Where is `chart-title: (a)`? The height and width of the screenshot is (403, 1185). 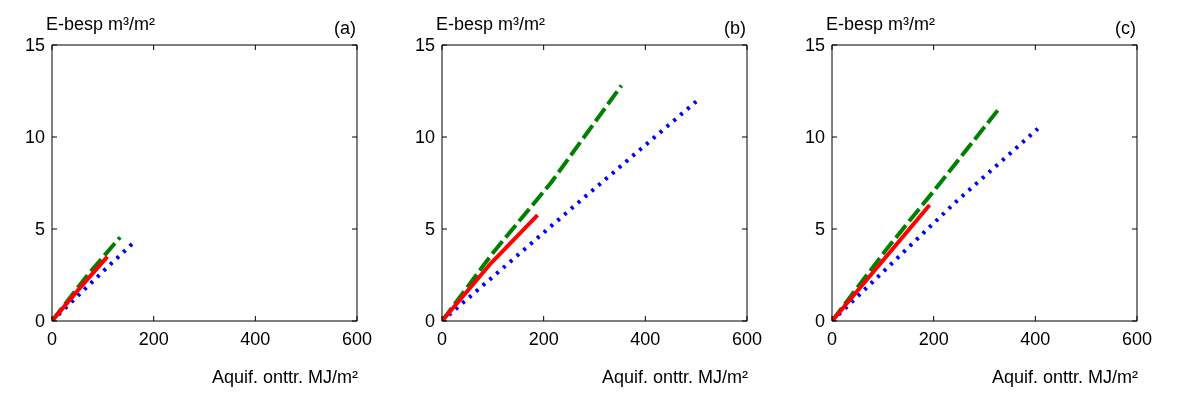 chart-title: (a) is located at coordinates (345, 28).